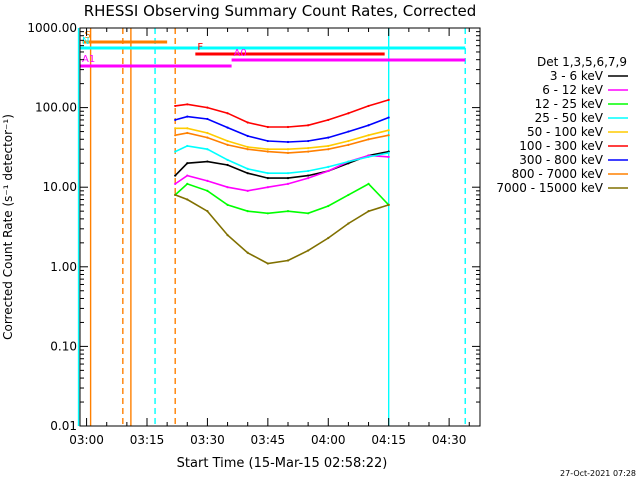 The height and width of the screenshot is (480, 640). I want to click on legend-title: Det 1,3,5,6,7,9, so click(582, 62).